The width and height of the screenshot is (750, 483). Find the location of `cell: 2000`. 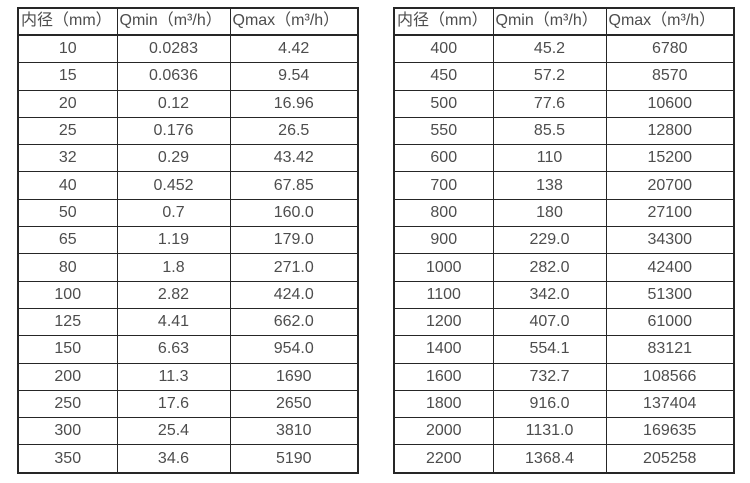

cell: 2000 is located at coordinates (443, 431).